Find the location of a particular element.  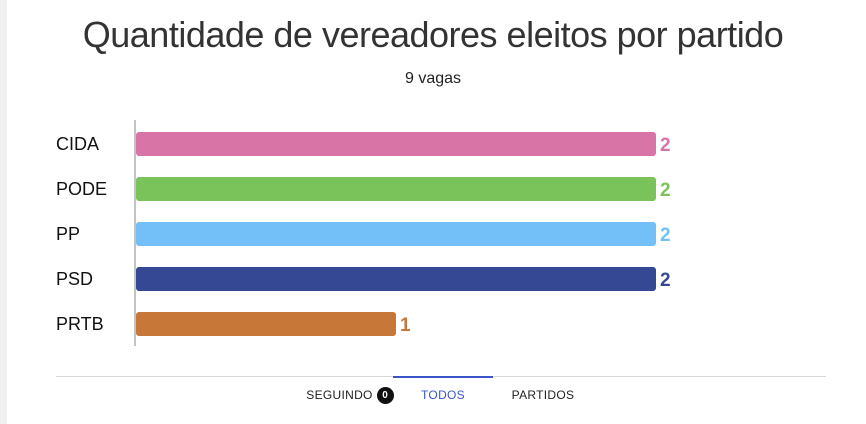

value-label-pode: 2 is located at coordinates (665, 190).